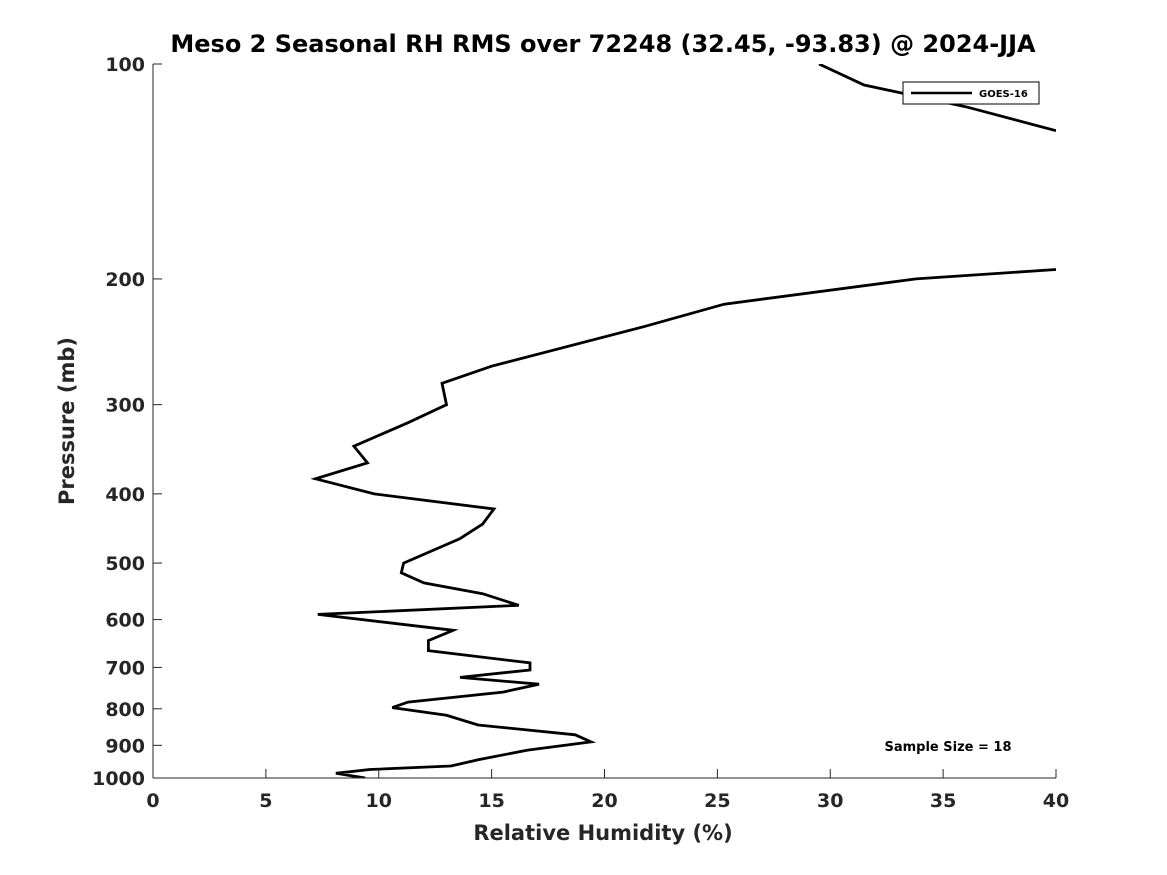  Describe the element at coordinates (602, 833) in the screenshot. I see `x-axis-label: Relative Humidity (%)` at that location.